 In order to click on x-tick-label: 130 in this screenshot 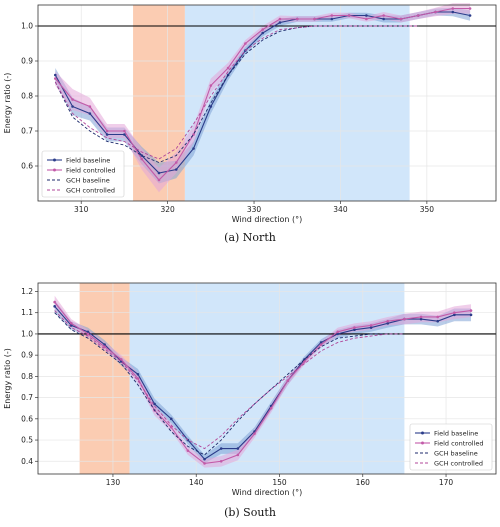, I will do `click(113, 482)`.